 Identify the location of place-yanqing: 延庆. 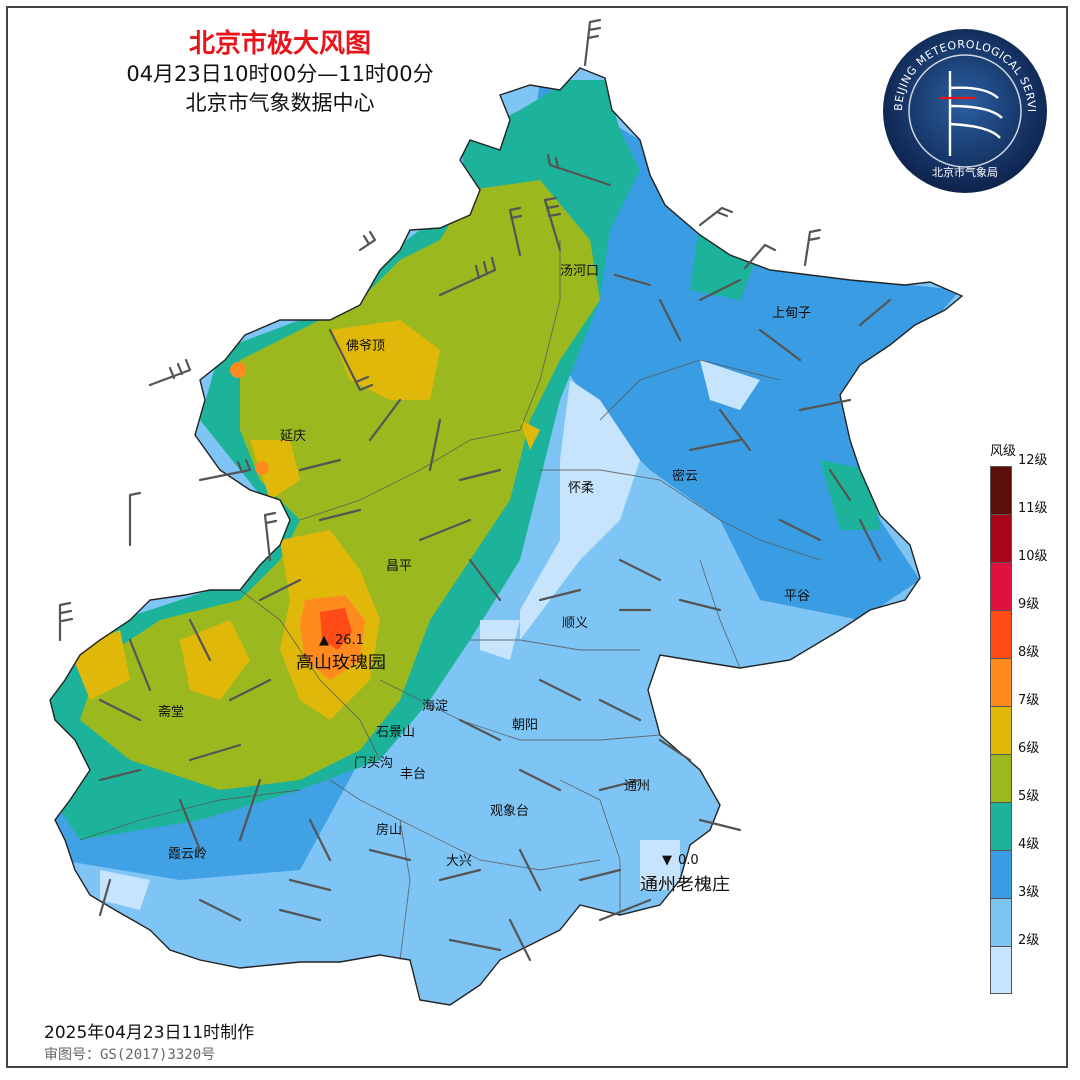
(293, 436).